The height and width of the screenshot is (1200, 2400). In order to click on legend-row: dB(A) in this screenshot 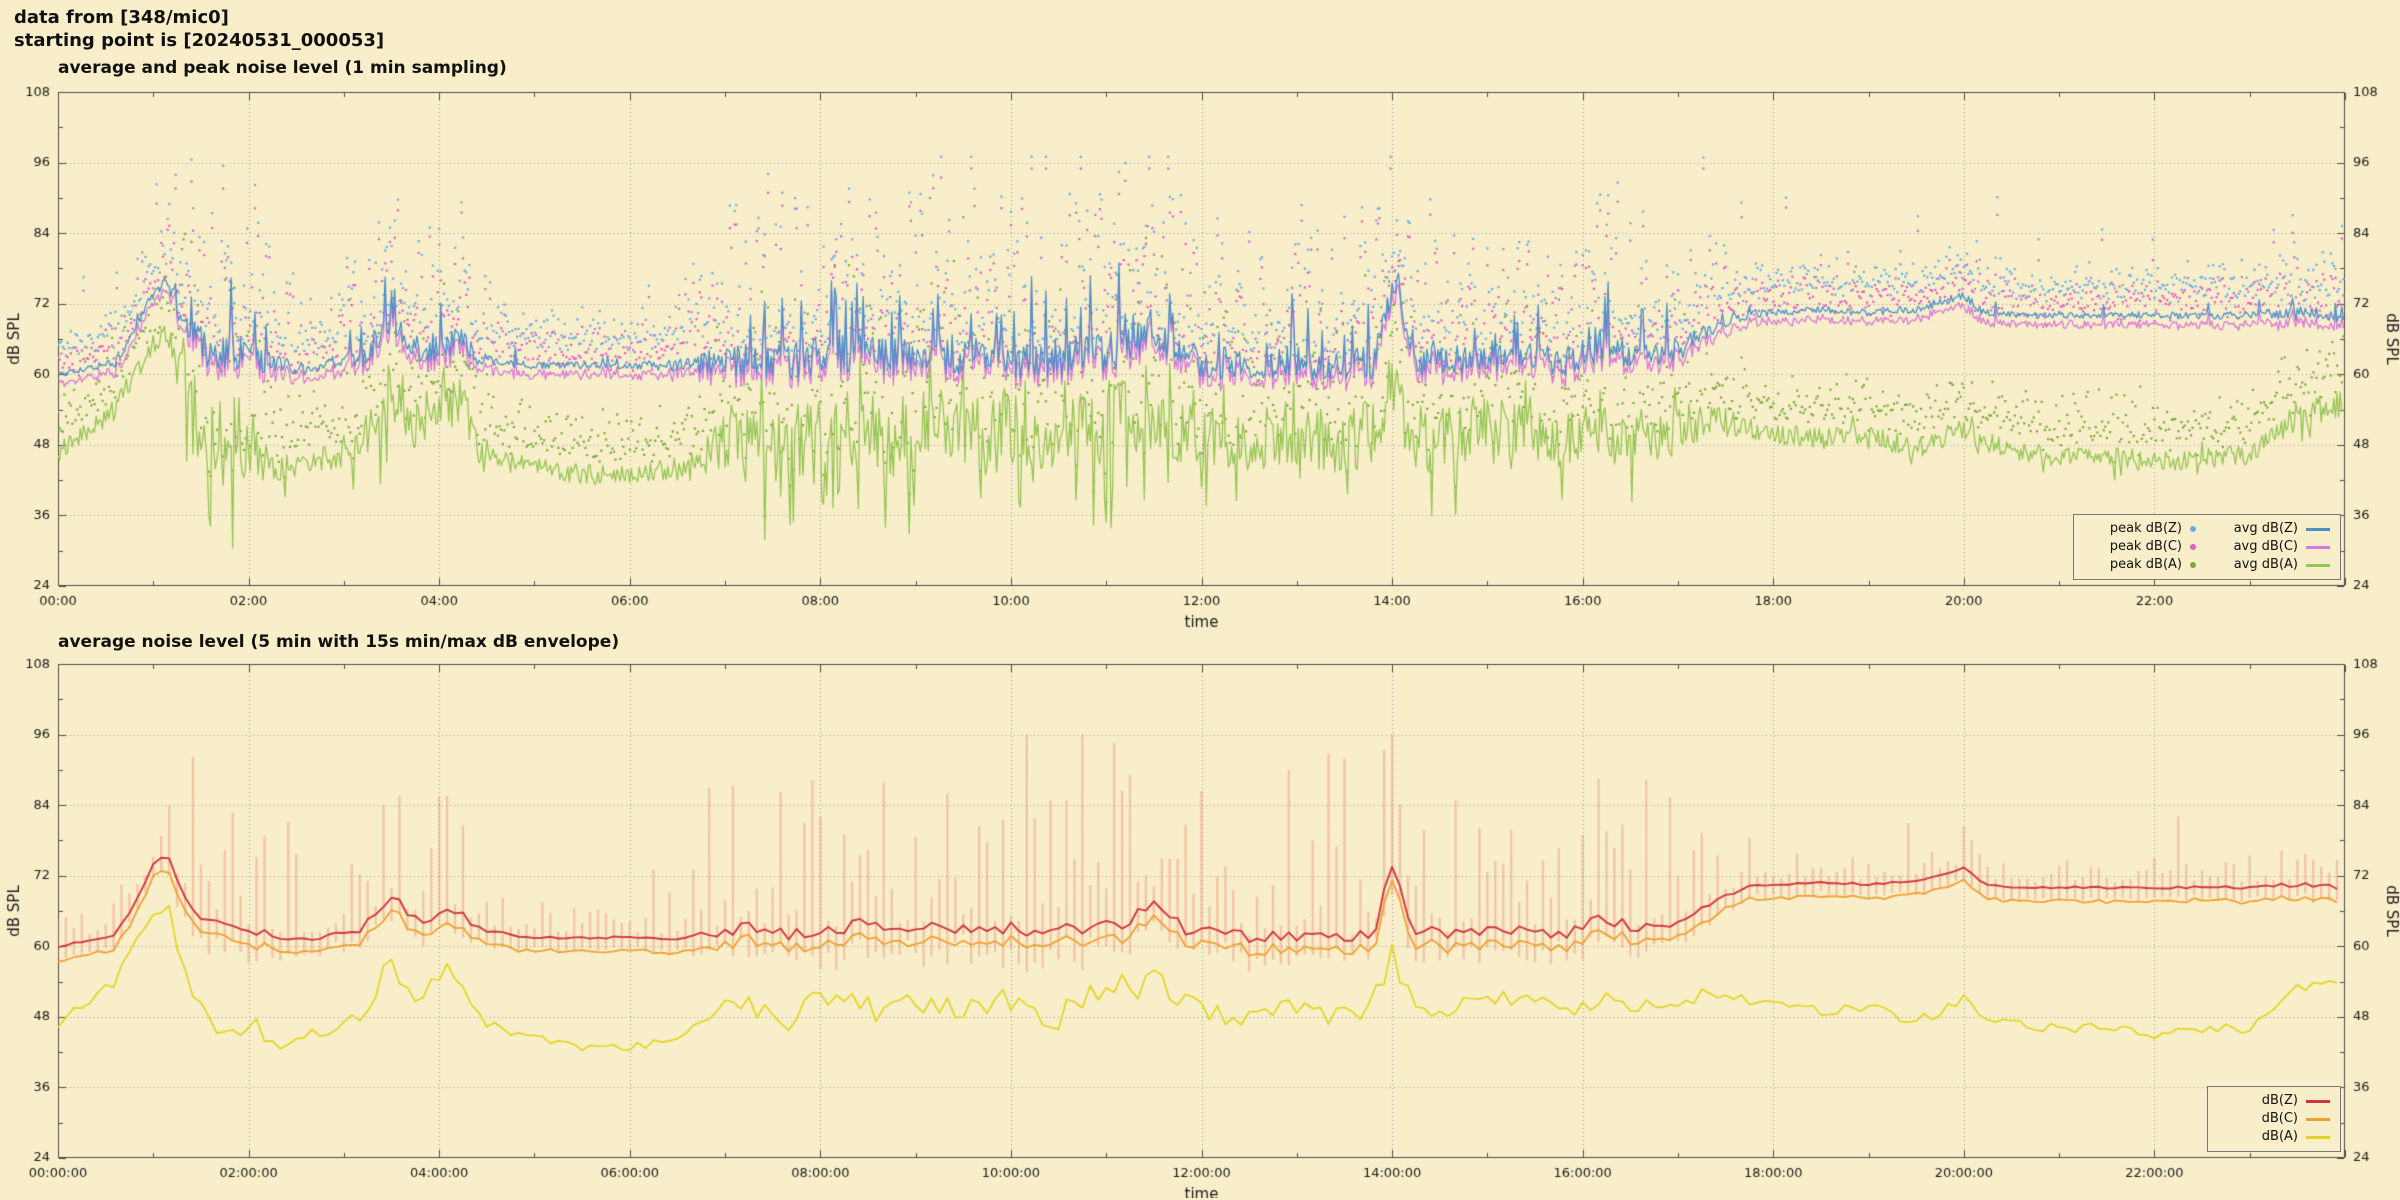, I will do `click(2274, 1137)`.